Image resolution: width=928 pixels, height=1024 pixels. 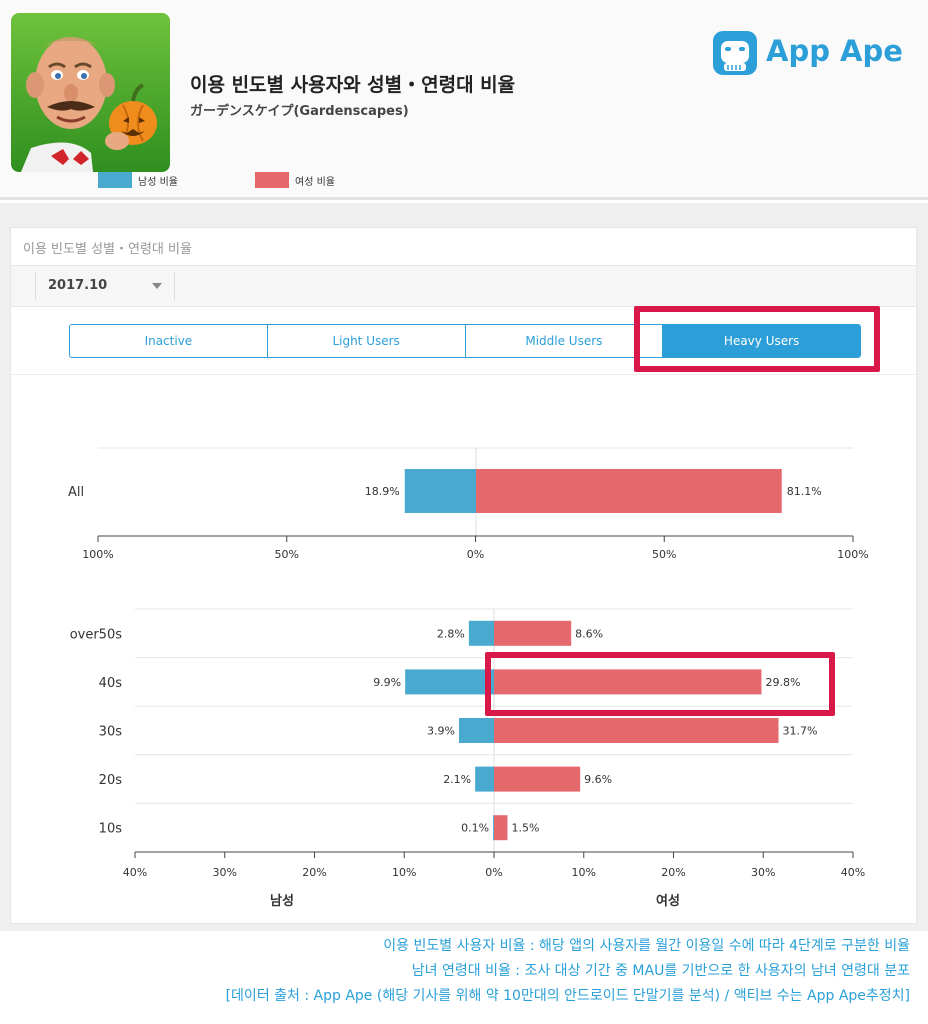 I want to click on chevron-down-icon, so click(x=157, y=286).